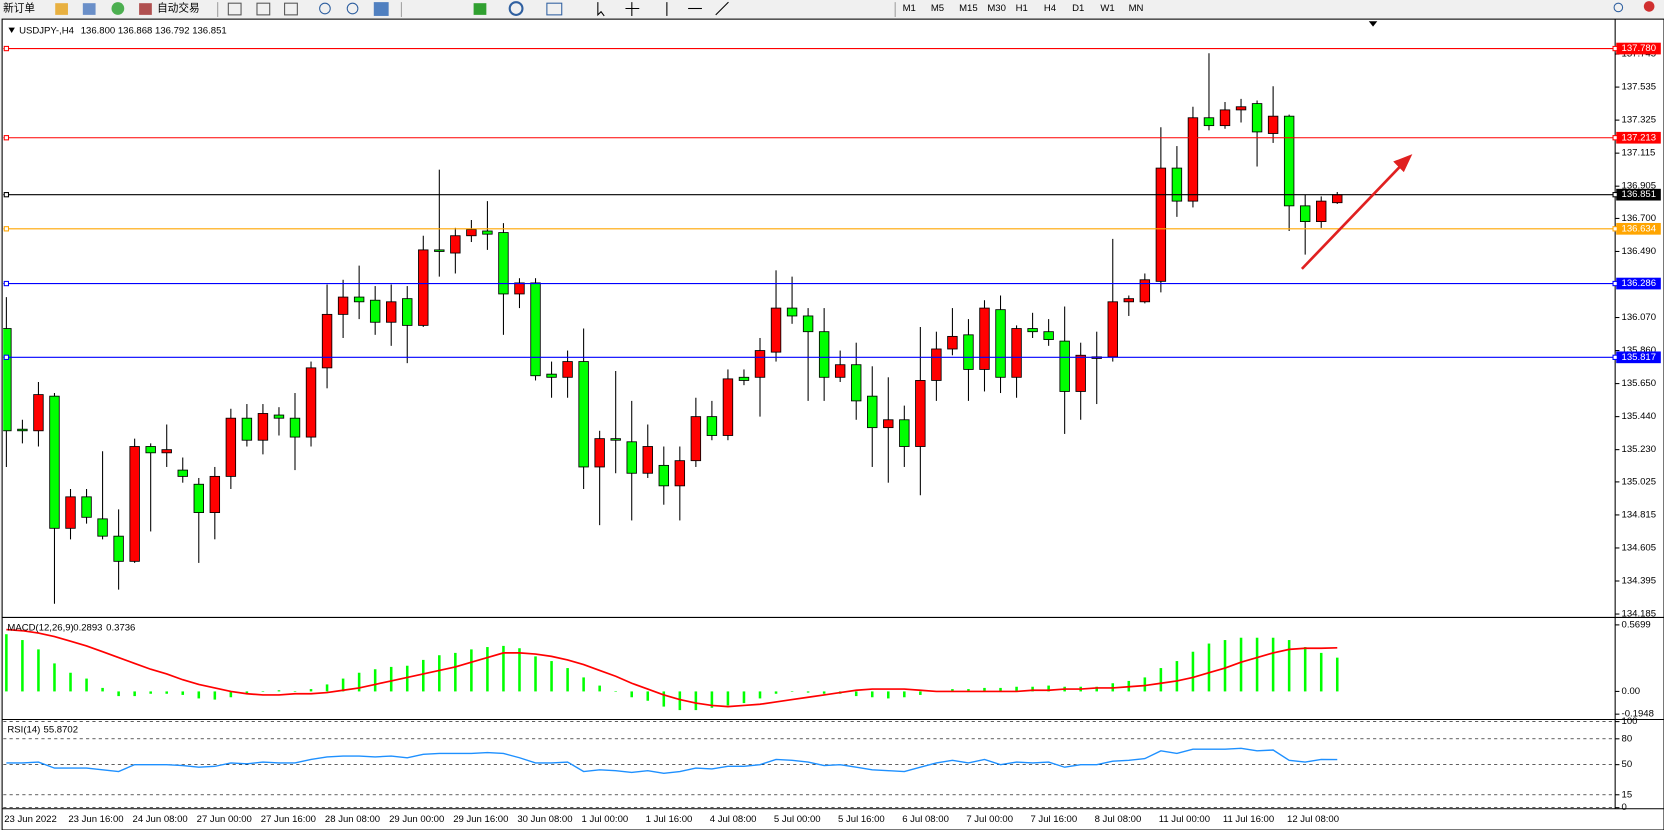 The width and height of the screenshot is (1664, 830). What do you see at coordinates (19, 7) in the screenshot?
I see `new-order-button: 新订单` at bounding box center [19, 7].